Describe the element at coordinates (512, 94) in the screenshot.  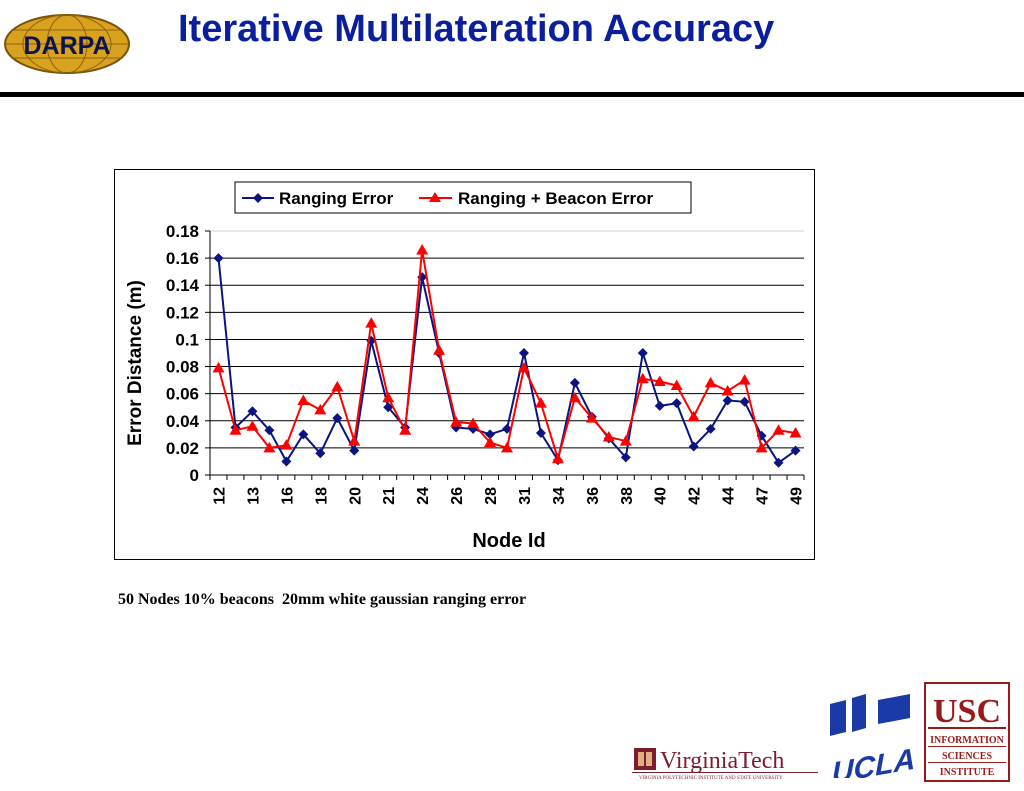
I see `title-divider` at that location.